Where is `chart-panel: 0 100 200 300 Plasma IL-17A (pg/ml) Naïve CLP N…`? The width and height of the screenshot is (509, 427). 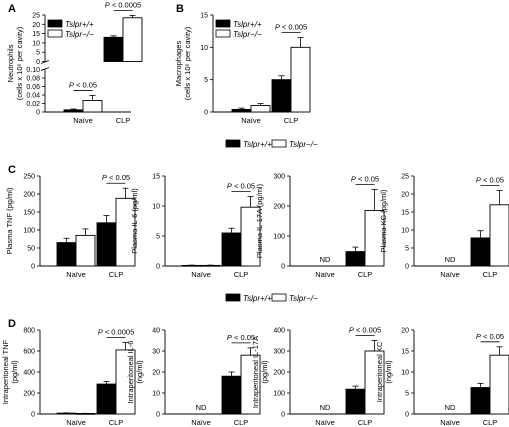
chart-panel: 0 100 200 300 Plasma IL-17A (pg/ml) Naïve CLP N… is located at coordinates (320, 226).